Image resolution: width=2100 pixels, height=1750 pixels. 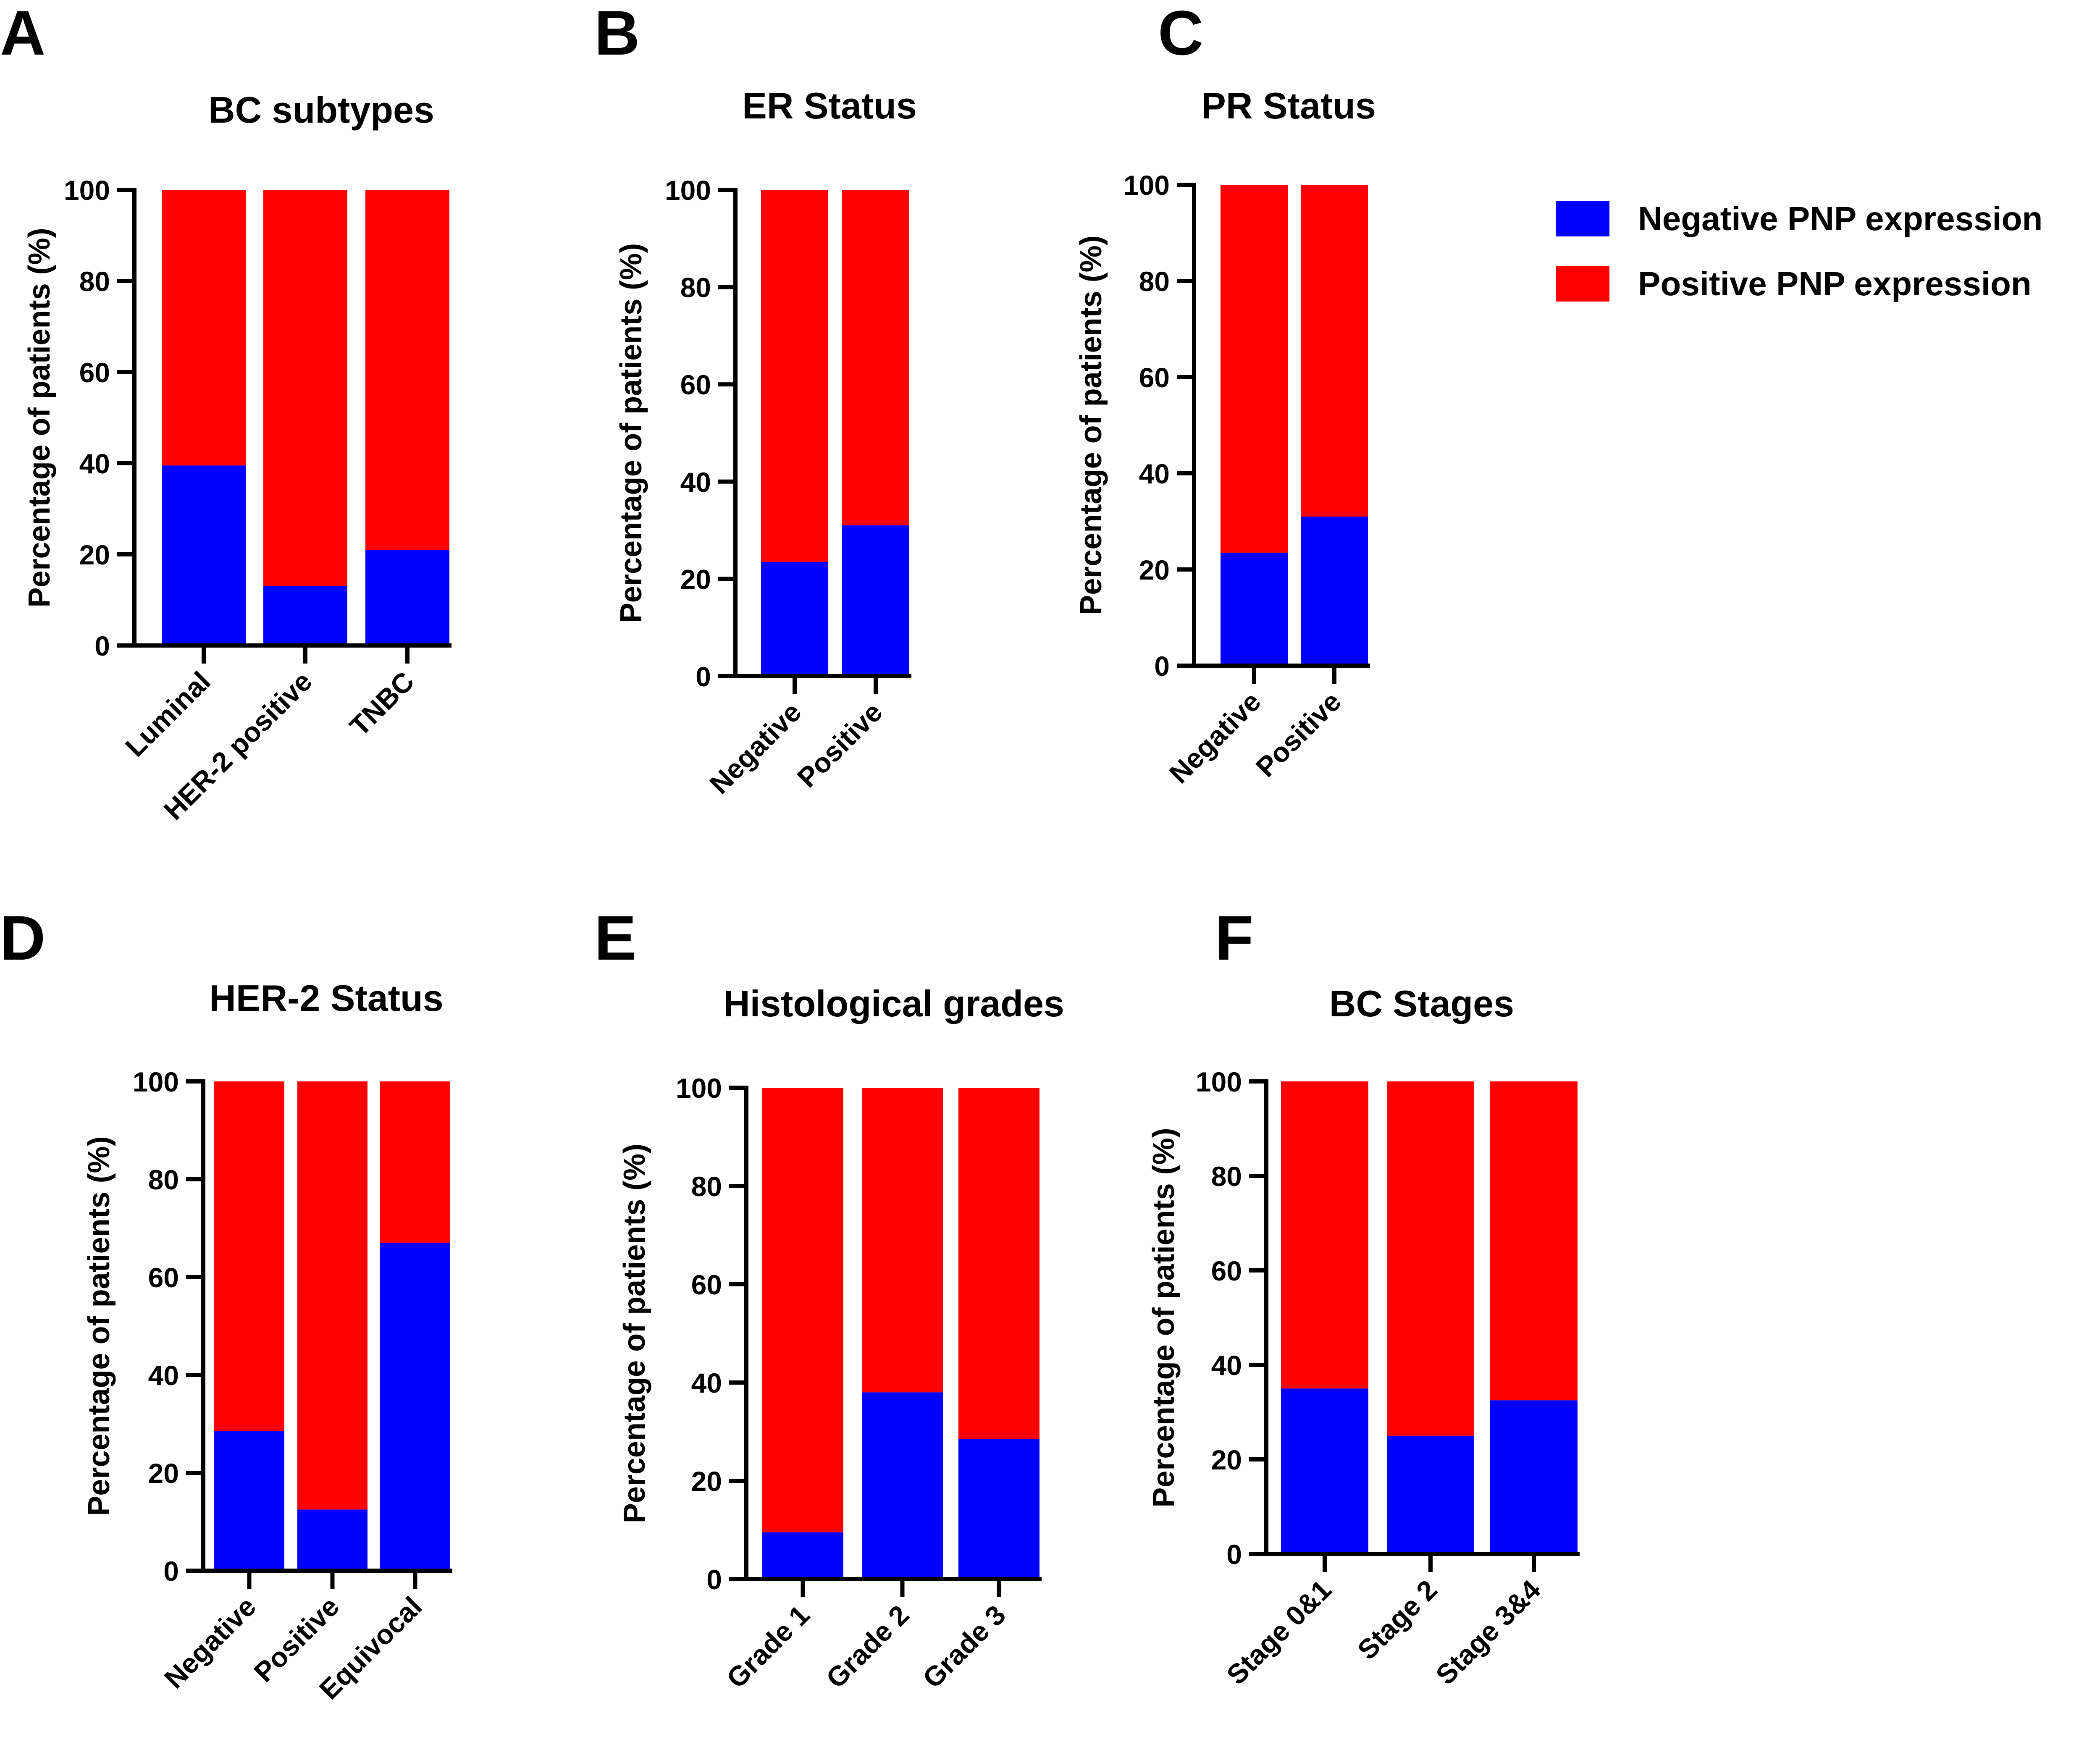 I want to click on legend-label-positive: Positive PNP expression, so click(x=1835, y=283).